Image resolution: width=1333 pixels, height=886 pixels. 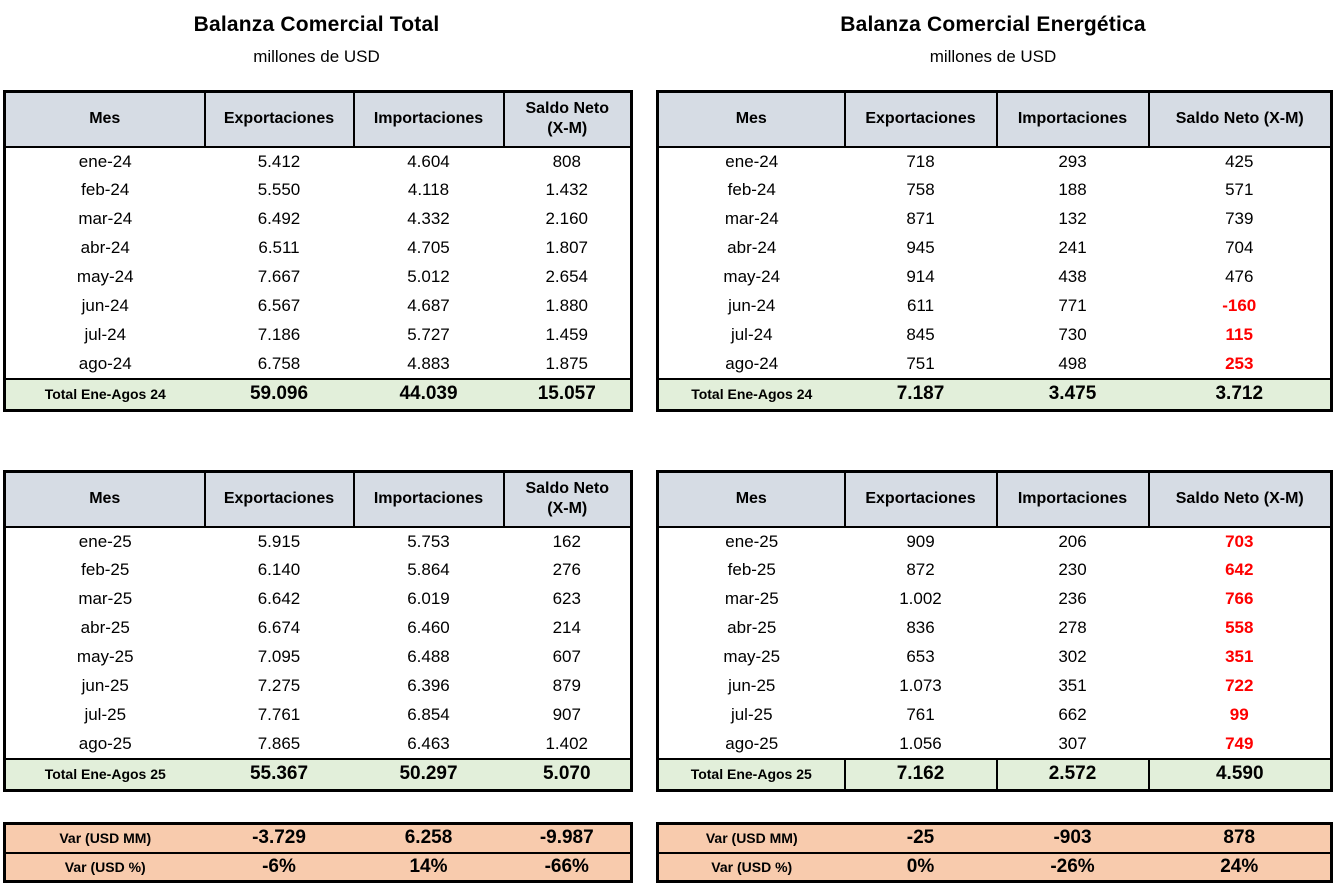 I want to click on header-importaciones: Importaciones, so click(x=1072, y=119).